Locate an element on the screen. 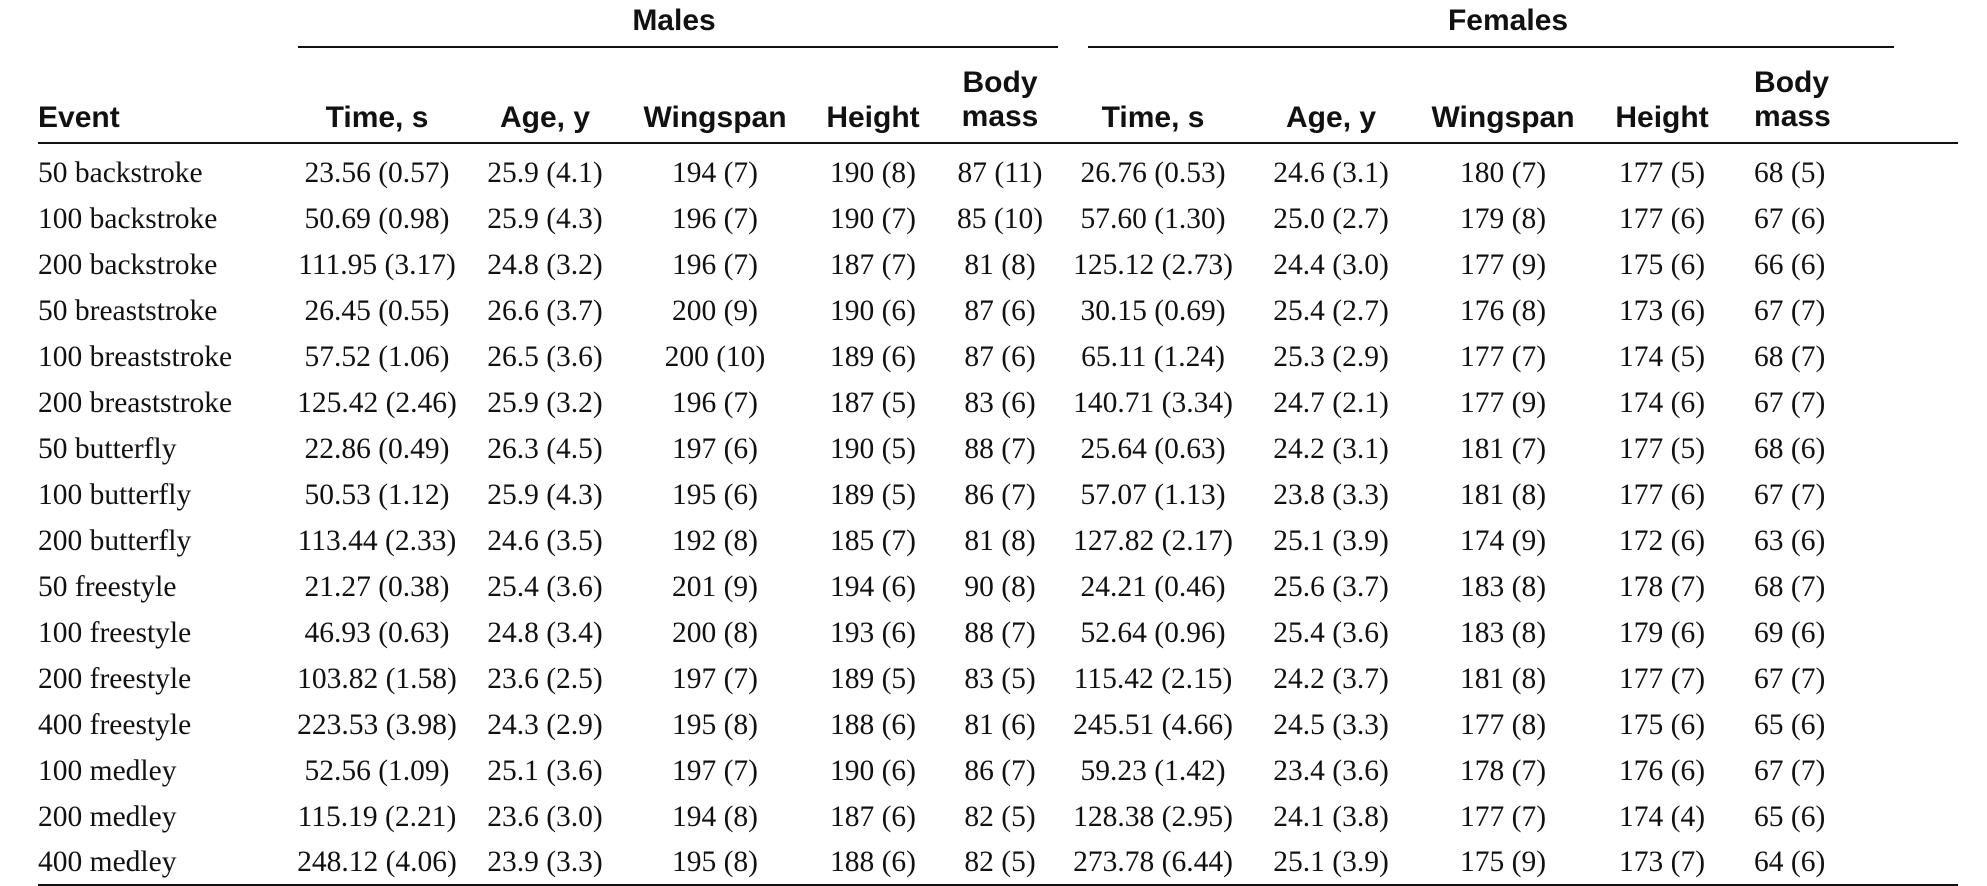 Image resolution: width=1987 pixels, height=886 pixels. female-time-cell: 57.07 (1.13) is located at coordinates (1153, 494).